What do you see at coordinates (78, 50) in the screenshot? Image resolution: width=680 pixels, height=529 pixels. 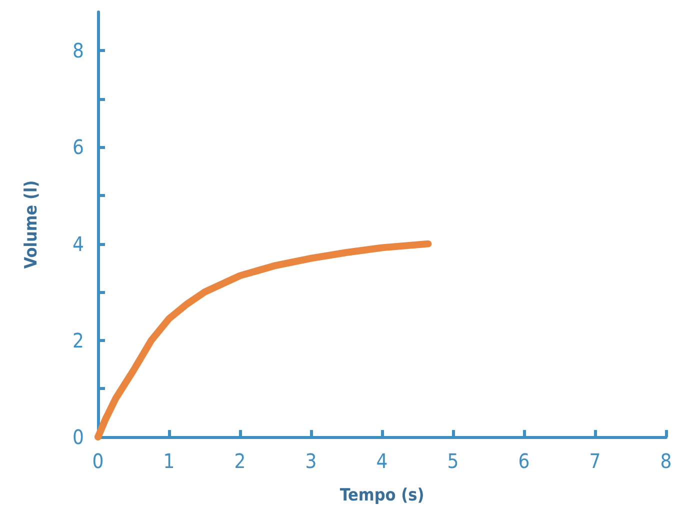 I see `y-tick-label: 8` at bounding box center [78, 50].